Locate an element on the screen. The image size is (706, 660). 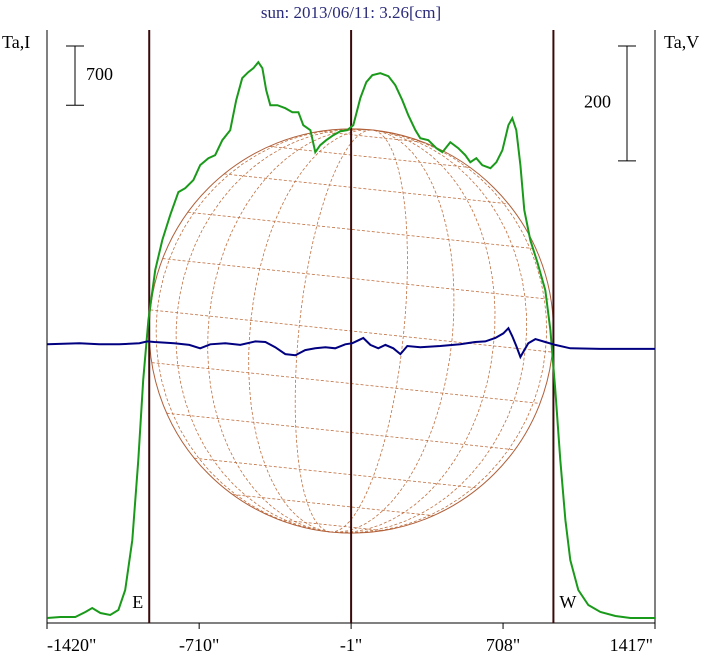
scale-bar-y2-label: 200 is located at coordinates (597, 102).